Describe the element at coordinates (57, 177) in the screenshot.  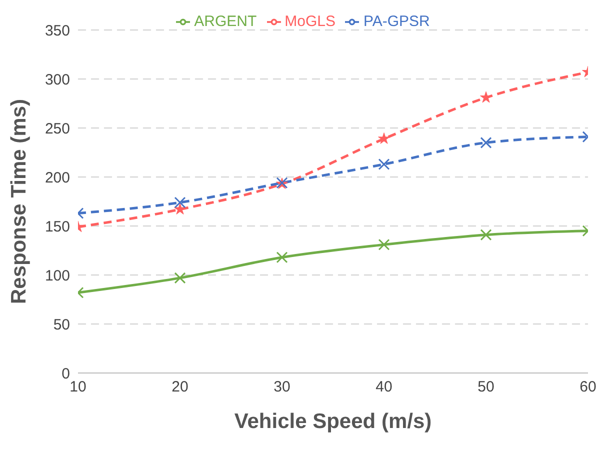
I see `y-tick-label: 200` at that location.